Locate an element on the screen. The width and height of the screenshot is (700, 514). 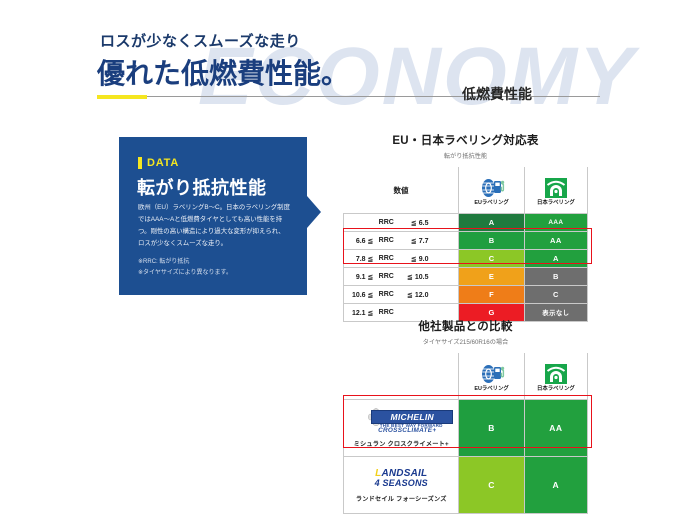
table2-title: 他社製品との比較 is located at coordinates (465, 327).